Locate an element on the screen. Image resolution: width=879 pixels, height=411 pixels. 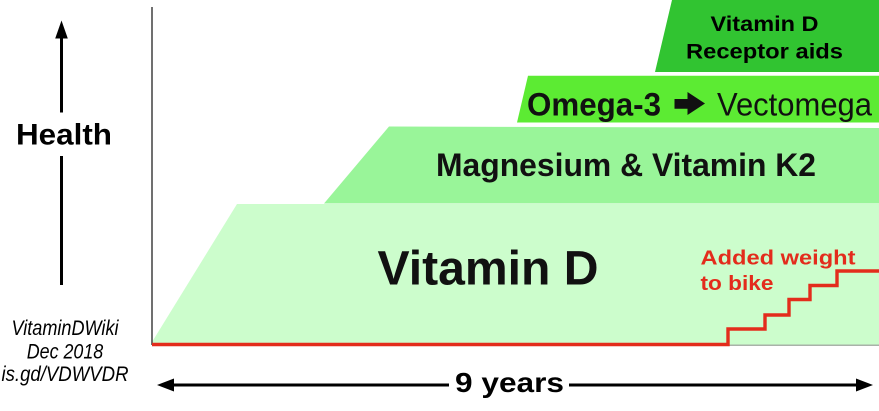
svg-text: Omega-3 is located at coordinates (594, 105).